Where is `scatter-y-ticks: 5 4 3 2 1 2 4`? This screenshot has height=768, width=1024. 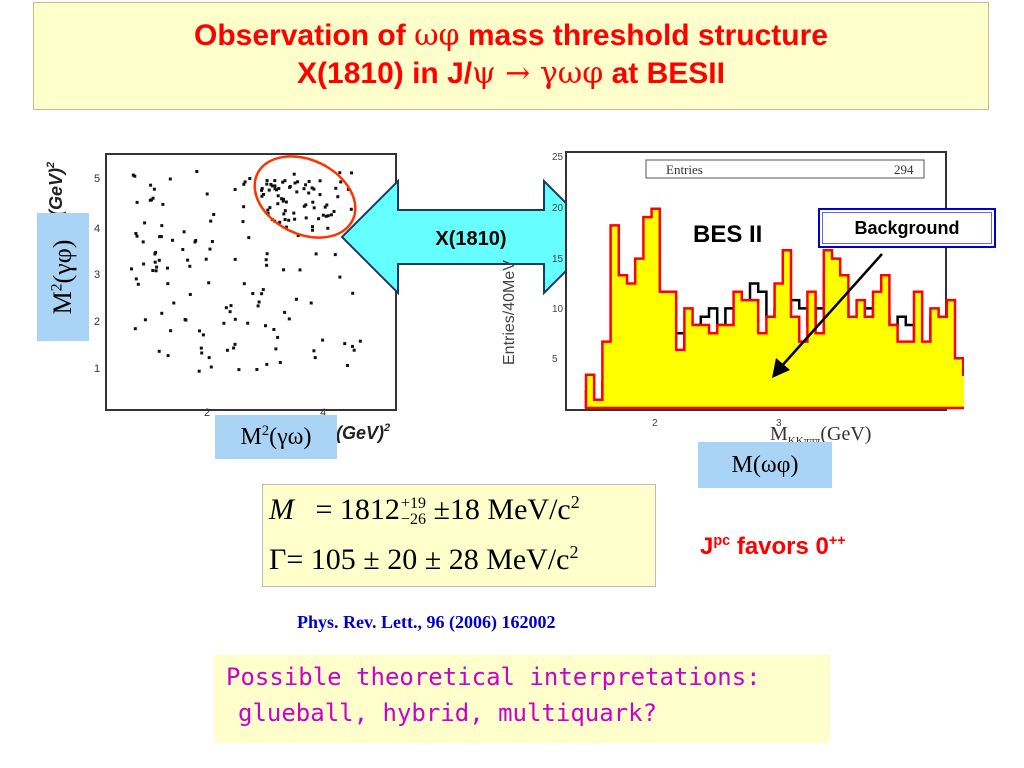
scatter-y-ticks: 5 4 3 2 1 2 4 is located at coordinates (210, 296).